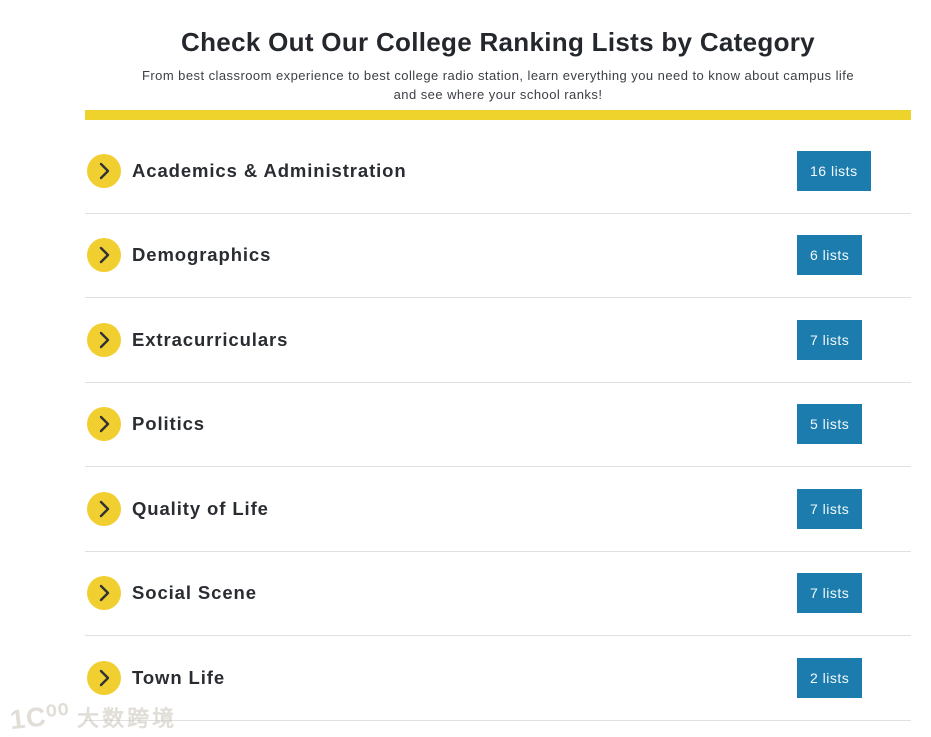  What do you see at coordinates (179, 677) in the screenshot?
I see `category-label: Town Life` at bounding box center [179, 677].